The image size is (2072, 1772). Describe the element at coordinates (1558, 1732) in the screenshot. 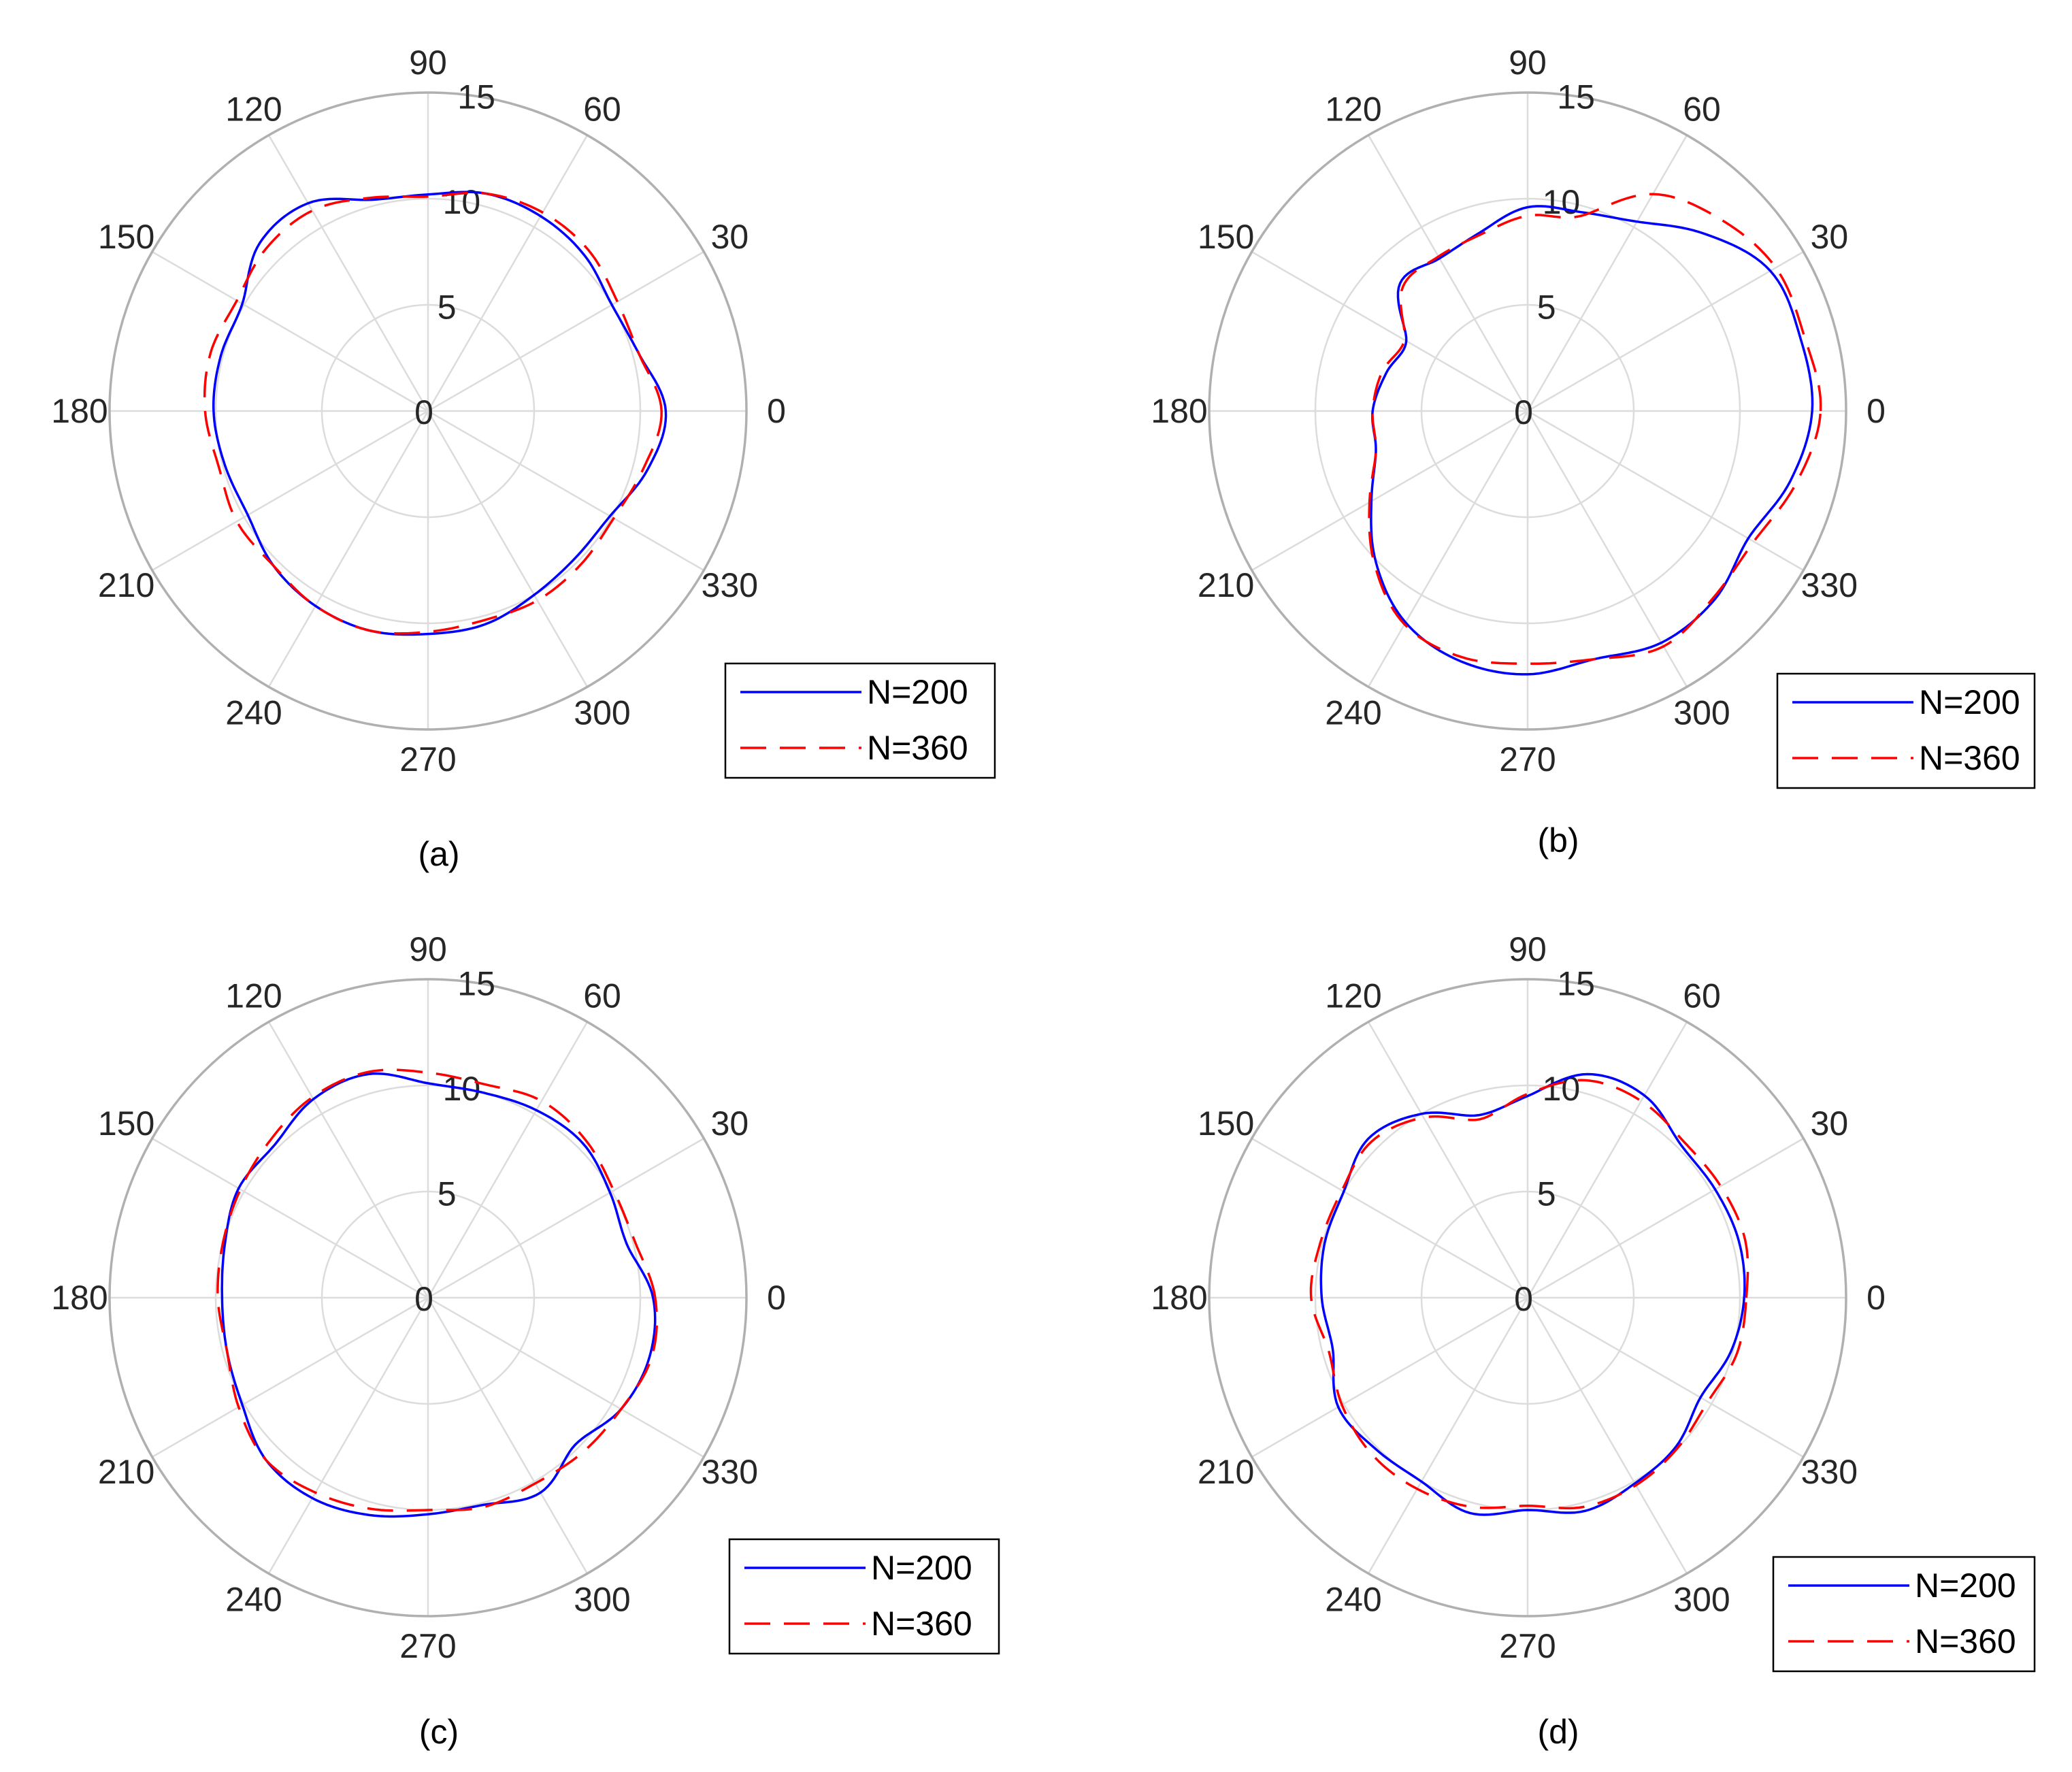

I see `panel-caption: (d)` at that location.